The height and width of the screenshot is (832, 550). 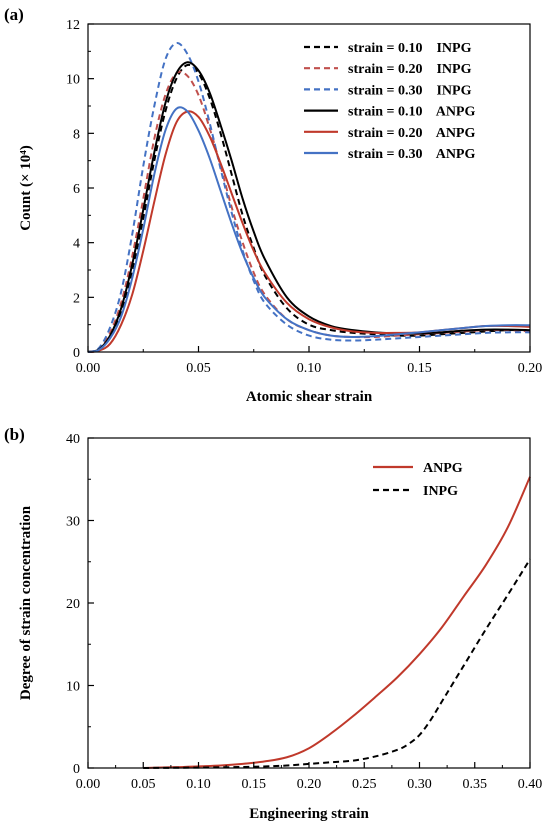 What do you see at coordinates (14, 434) in the screenshot?
I see `panel-b-label: (b)` at bounding box center [14, 434].